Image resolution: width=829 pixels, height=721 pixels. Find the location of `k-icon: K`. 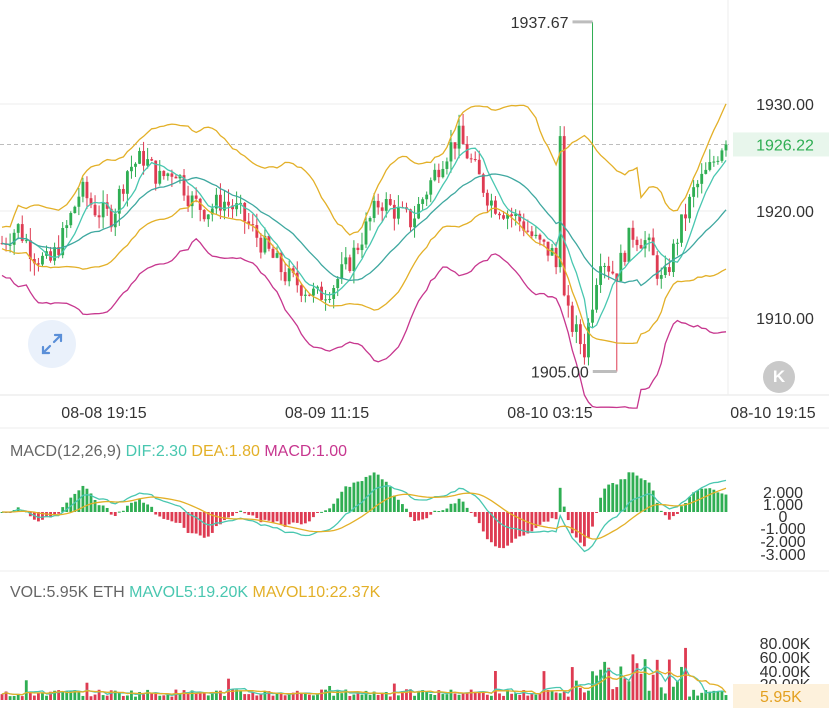

k-icon: K is located at coordinates (779, 376).